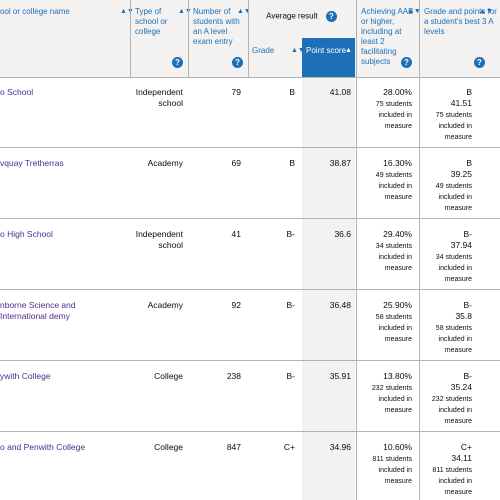 Image resolution: width=500 pixels, height=500 pixels. Describe the element at coordinates (348, 50) in the screenshot. I see `sort-active-icon: ▲` at that location.